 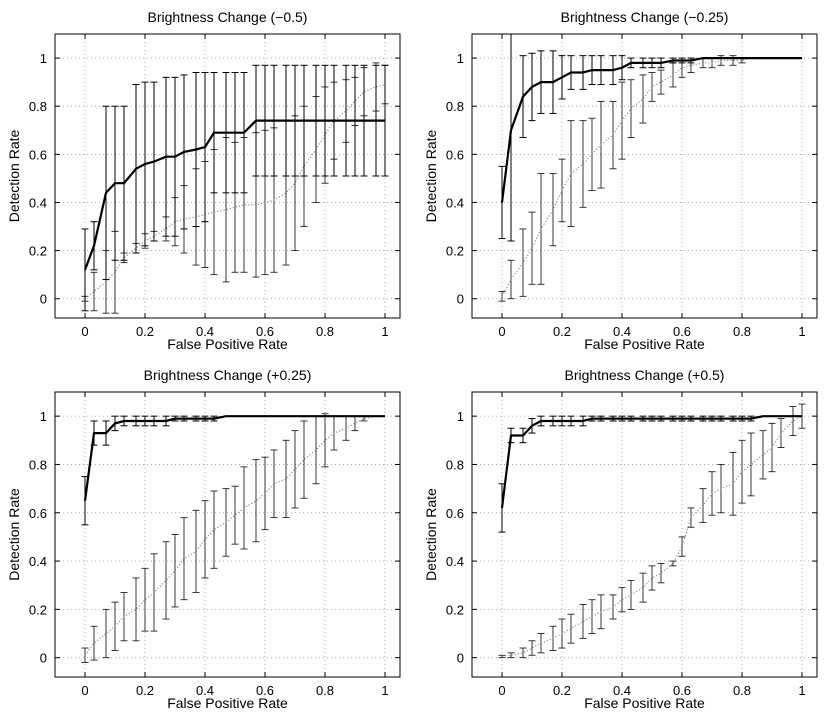 I want to click on chart-title: Brightness Change (−0.25), so click(x=645, y=17).